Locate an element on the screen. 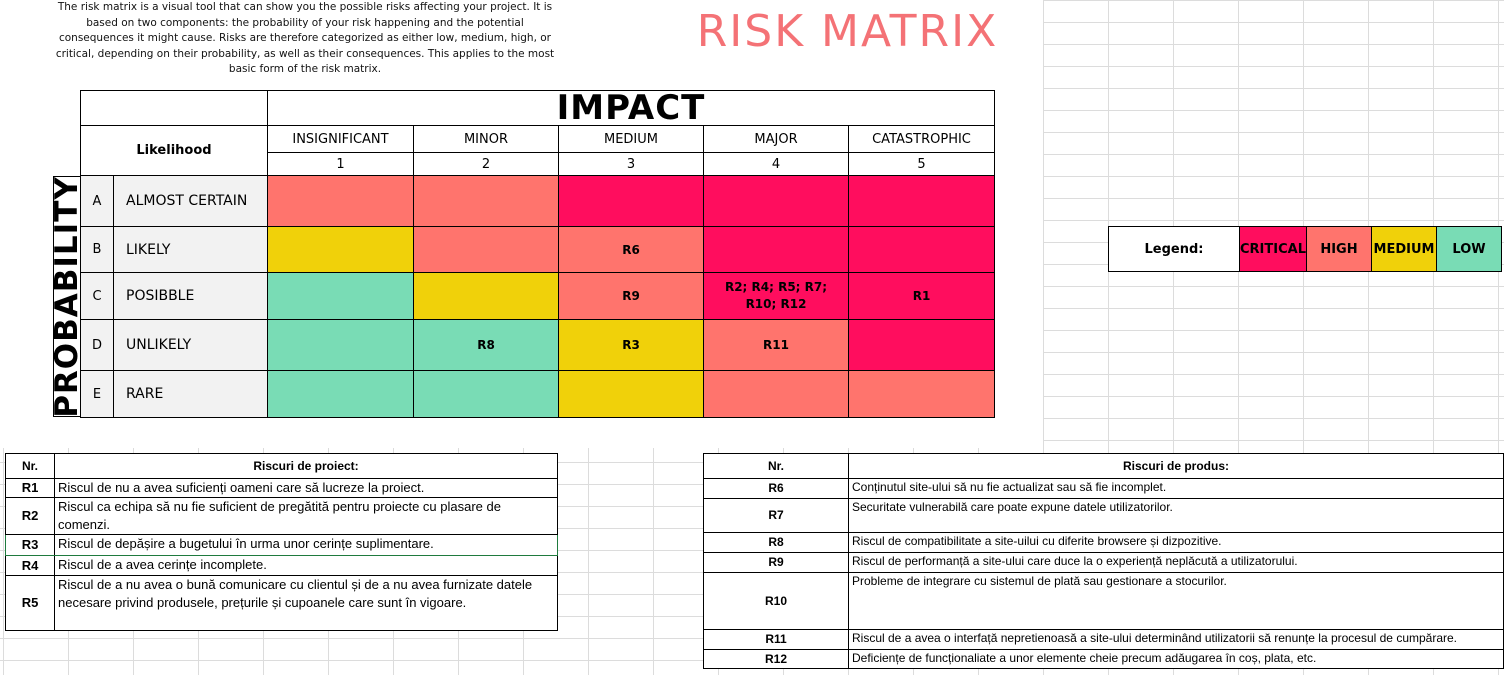 Image resolution: width=1504 pixels, height=675 pixels. project-nr-header: Nr. is located at coordinates (30, 466).